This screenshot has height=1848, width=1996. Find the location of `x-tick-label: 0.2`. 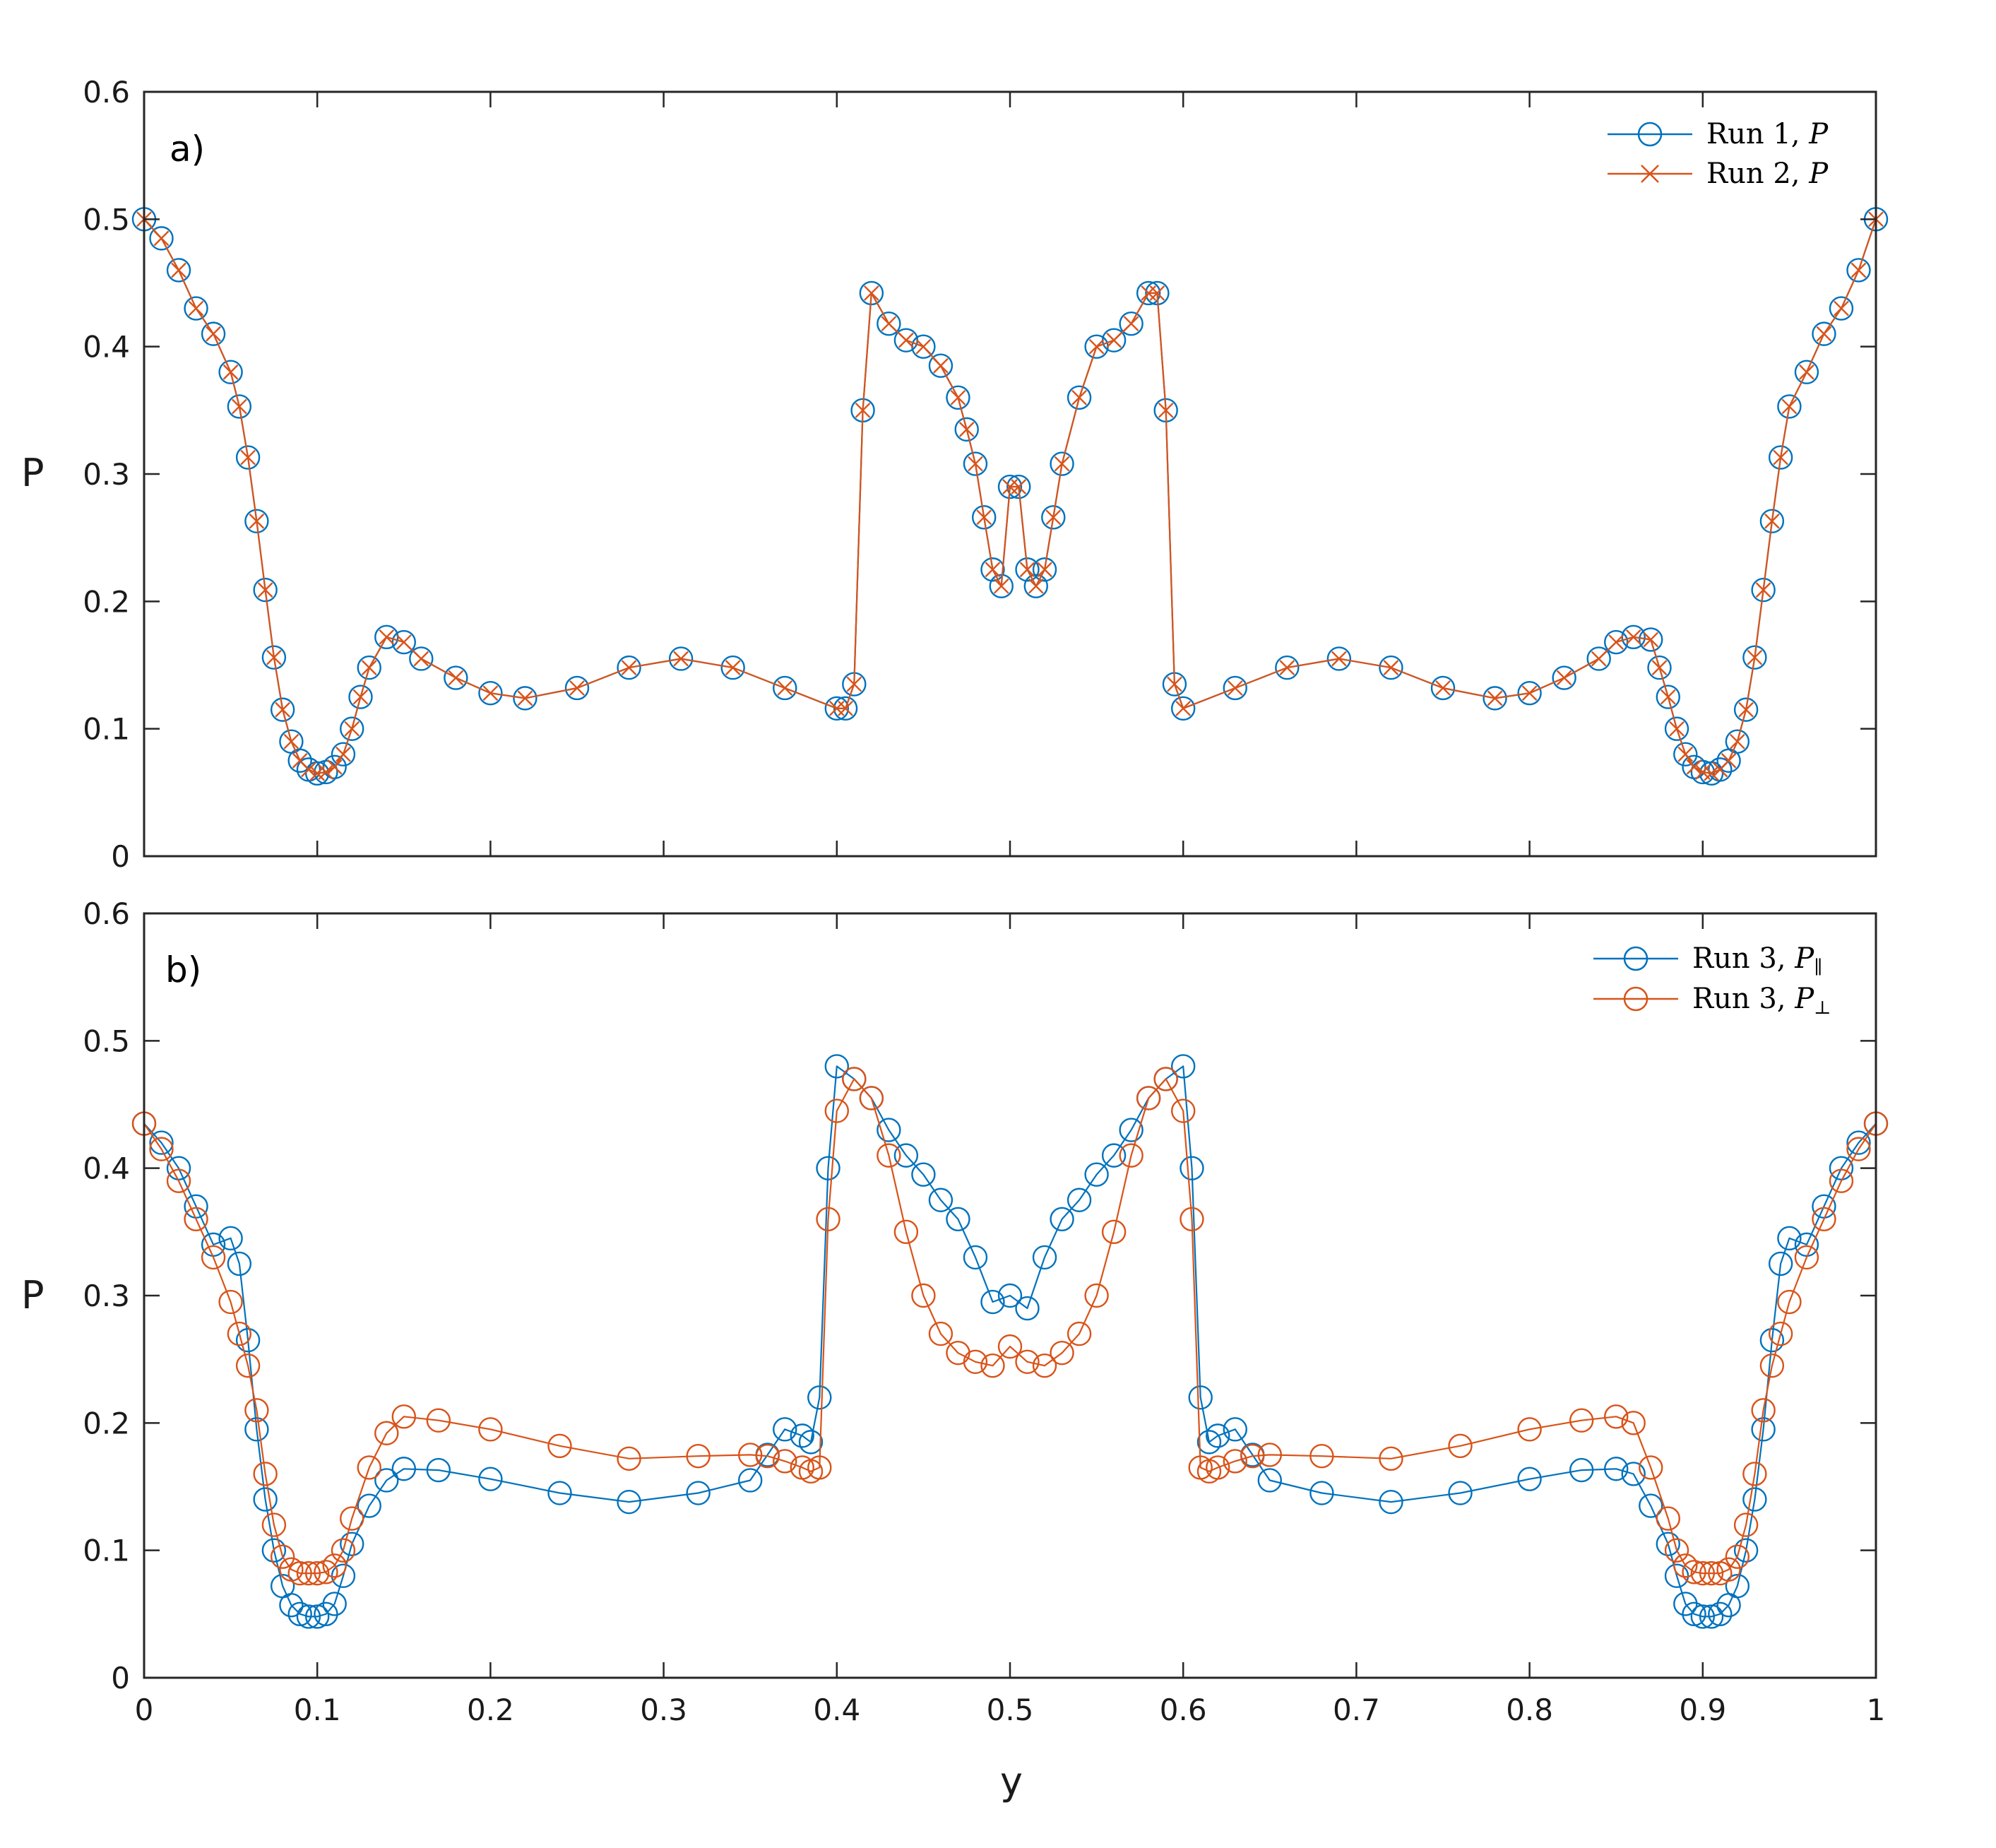

x-tick-label: 0.2 is located at coordinates (490, 1710).